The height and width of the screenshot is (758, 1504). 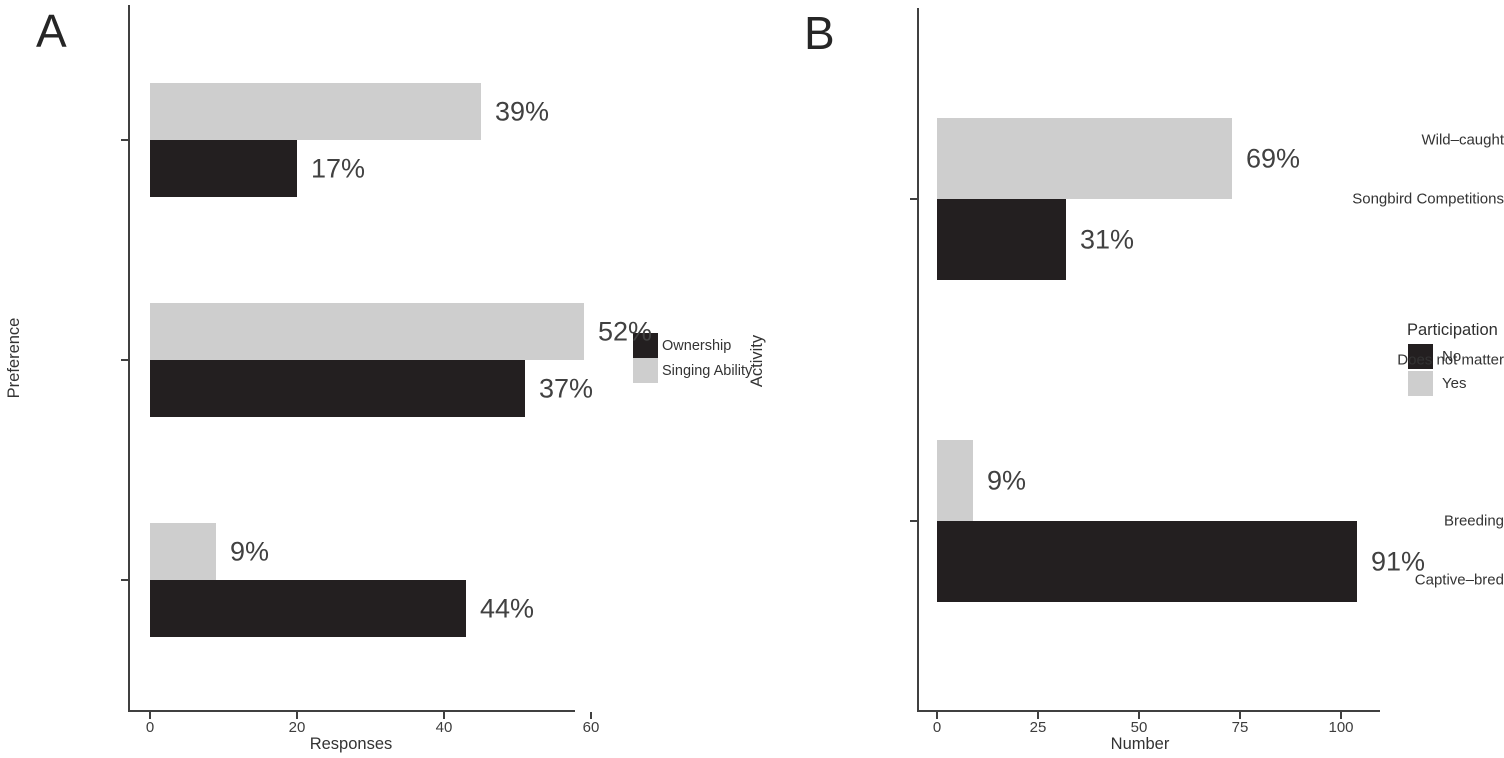 What do you see at coordinates (1341, 727) in the screenshot?
I see `x-axis-tick-label: 100` at bounding box center [1341, 727].